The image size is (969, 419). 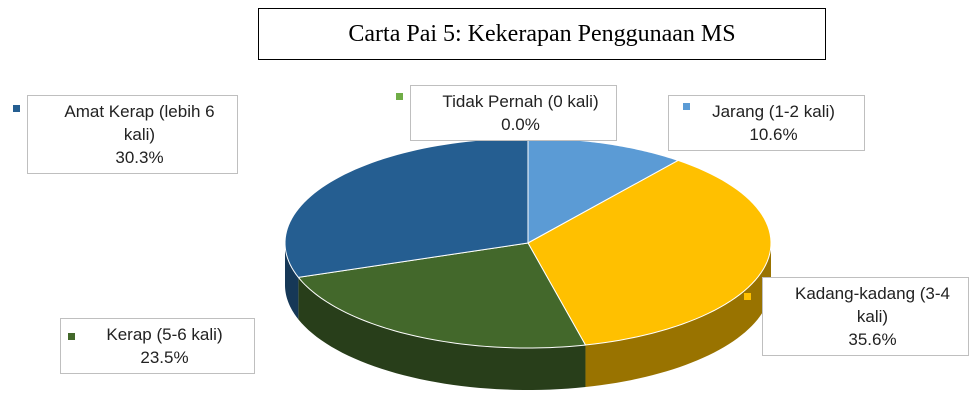 I want to click on chart-title: Carta Pai 5: Kekerapan Penggunaan MS, so click(x=542, y=34).